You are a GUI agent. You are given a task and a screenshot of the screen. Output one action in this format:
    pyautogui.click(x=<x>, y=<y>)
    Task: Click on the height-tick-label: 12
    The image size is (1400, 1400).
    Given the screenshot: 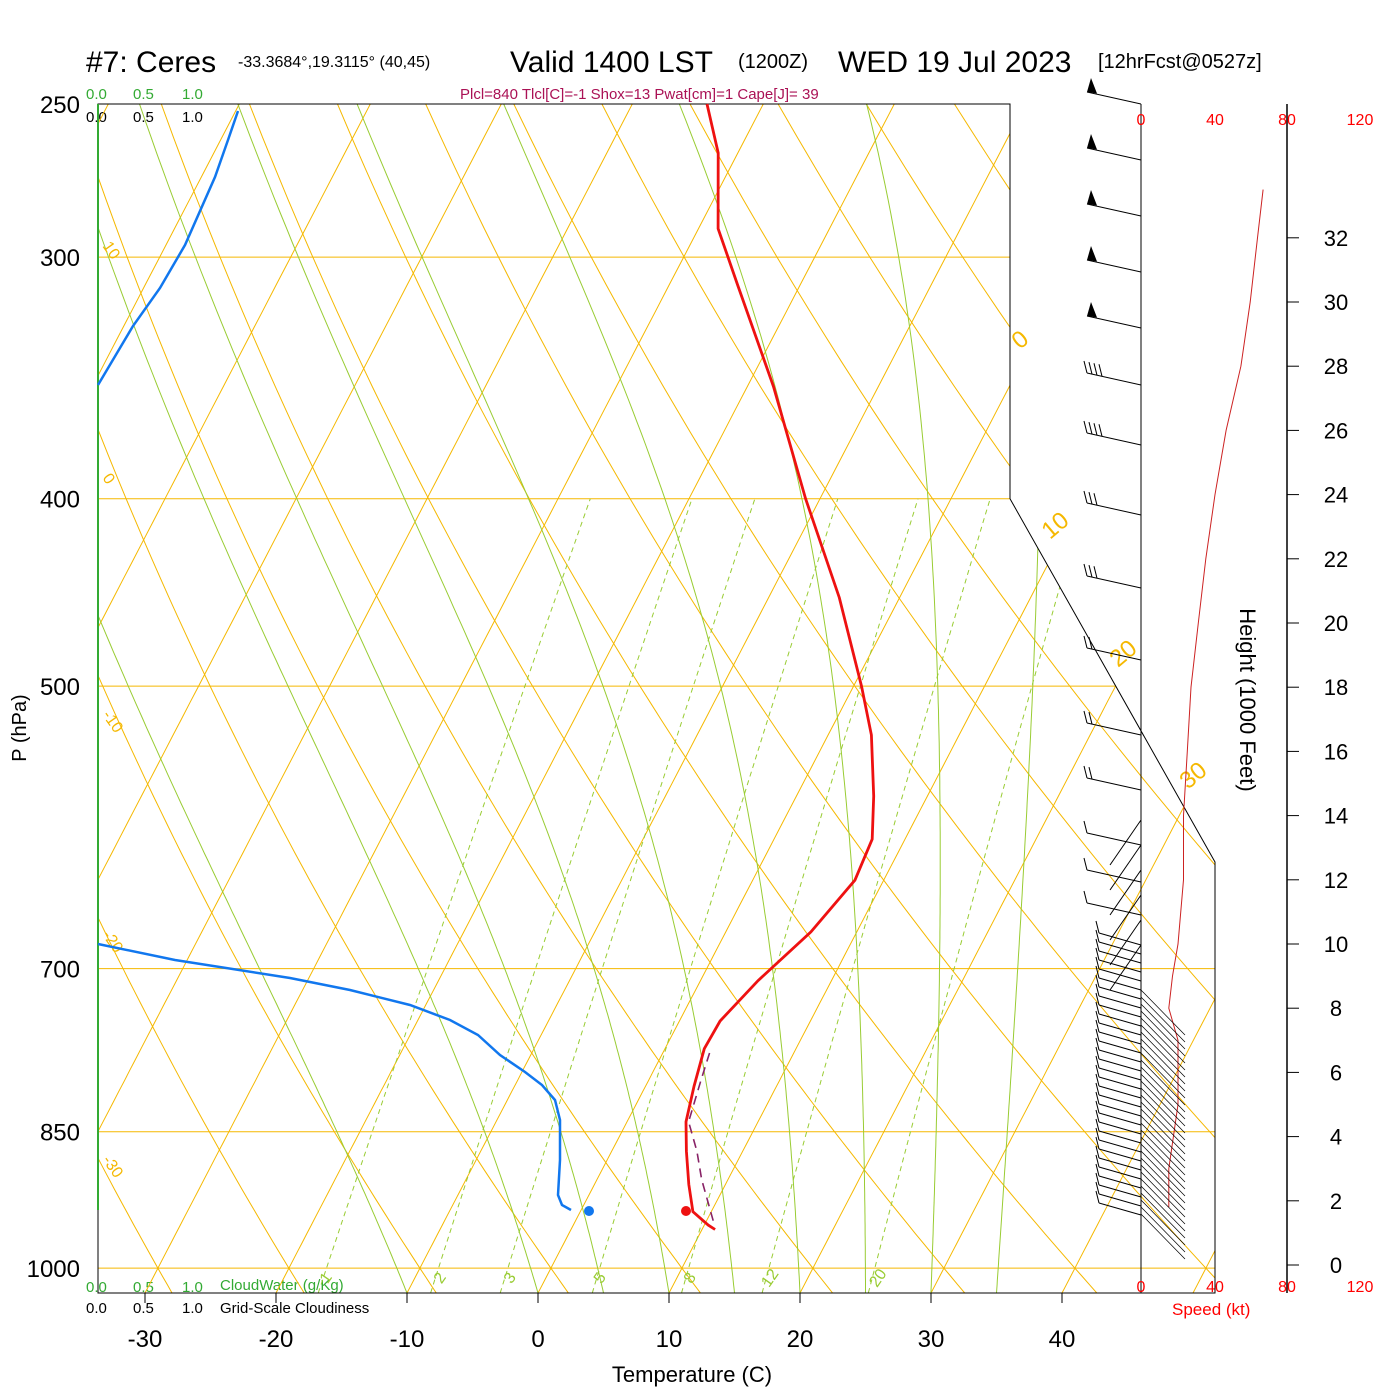 What is the action you would take?
    pyautogui.click(x=1336, y=880)
    